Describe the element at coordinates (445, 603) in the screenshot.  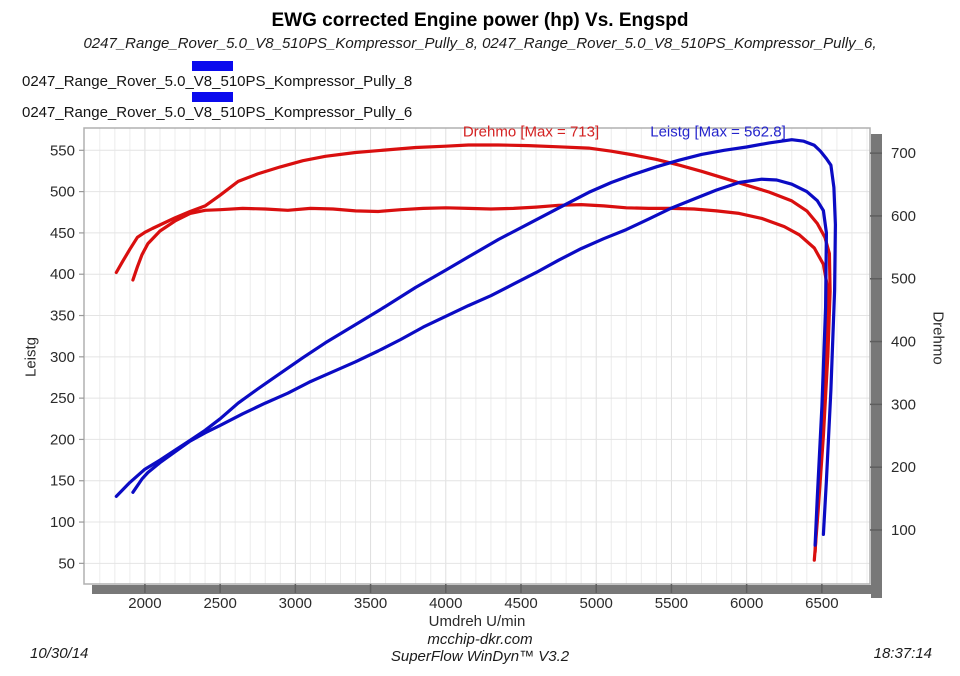
I see `x-tick-label: 4000` at that location.